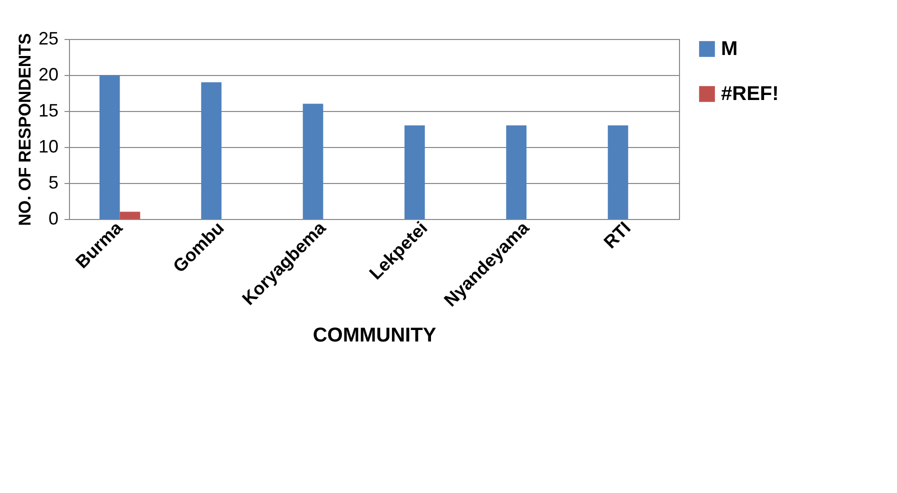  Describe the element at coordinates (53, 182) in the screenshot. I see `y-tick-label: 5` at that location.